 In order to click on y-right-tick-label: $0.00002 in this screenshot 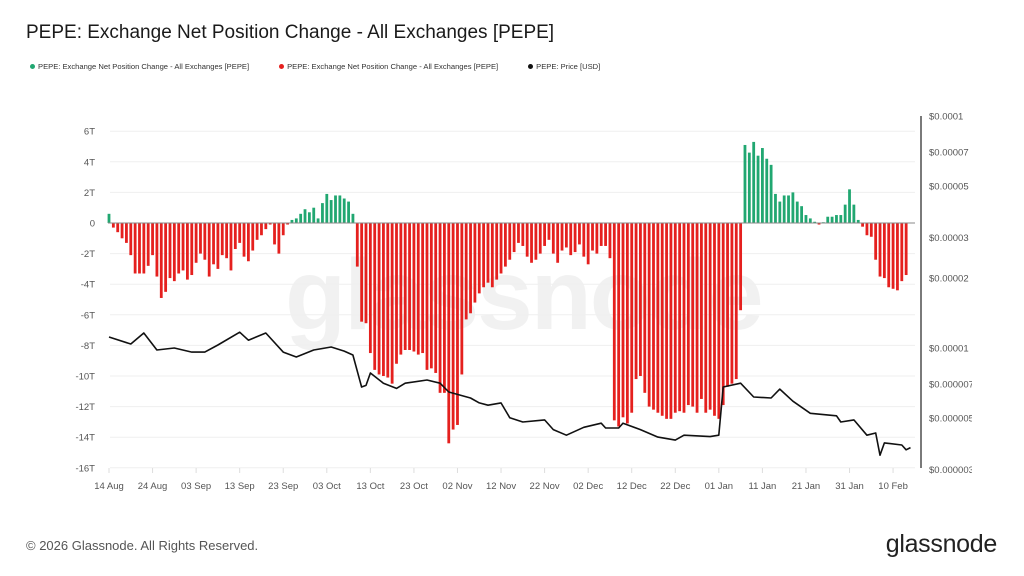, I will do `click(949, 279)`.